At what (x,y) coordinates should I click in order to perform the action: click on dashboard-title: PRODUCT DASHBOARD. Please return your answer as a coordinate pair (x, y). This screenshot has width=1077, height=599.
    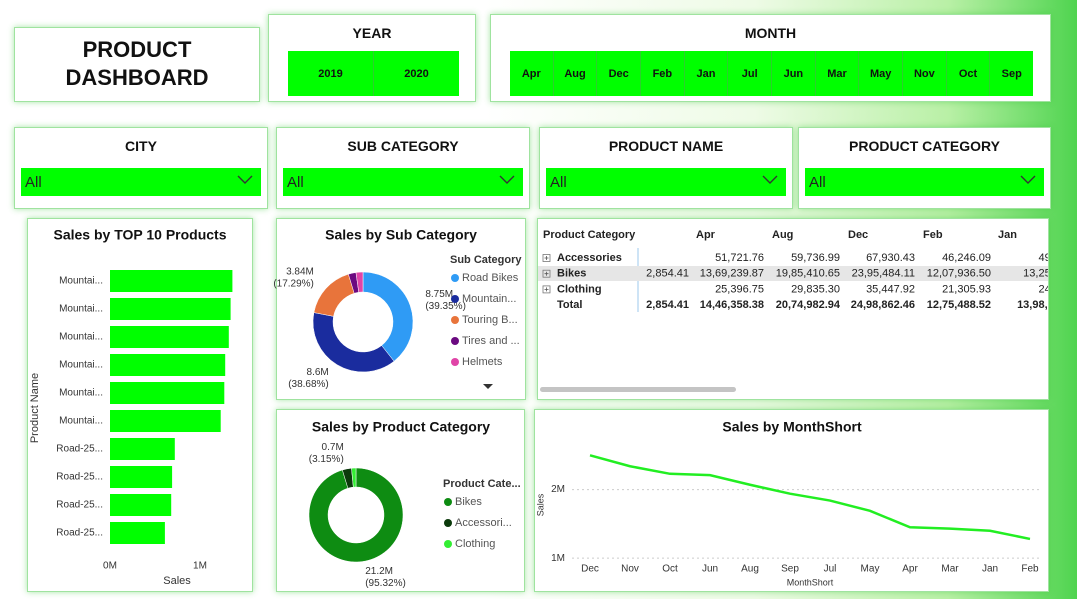
    Looking at the image, I should click on (137, 64).